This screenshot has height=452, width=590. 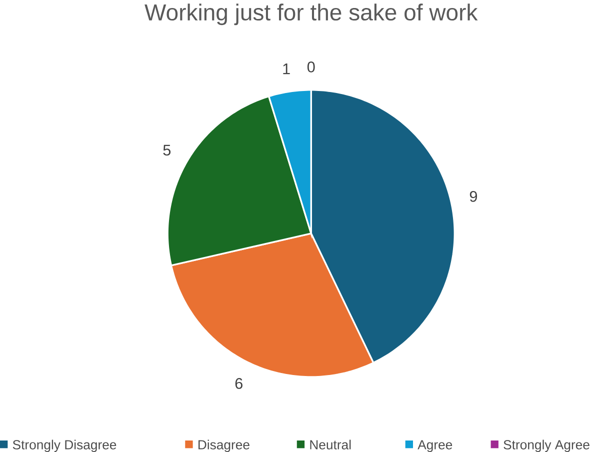 What do you see at coordinates (473, 196) in the screenshot?
I see `data-label: 9` at bounding box center [473, 196].